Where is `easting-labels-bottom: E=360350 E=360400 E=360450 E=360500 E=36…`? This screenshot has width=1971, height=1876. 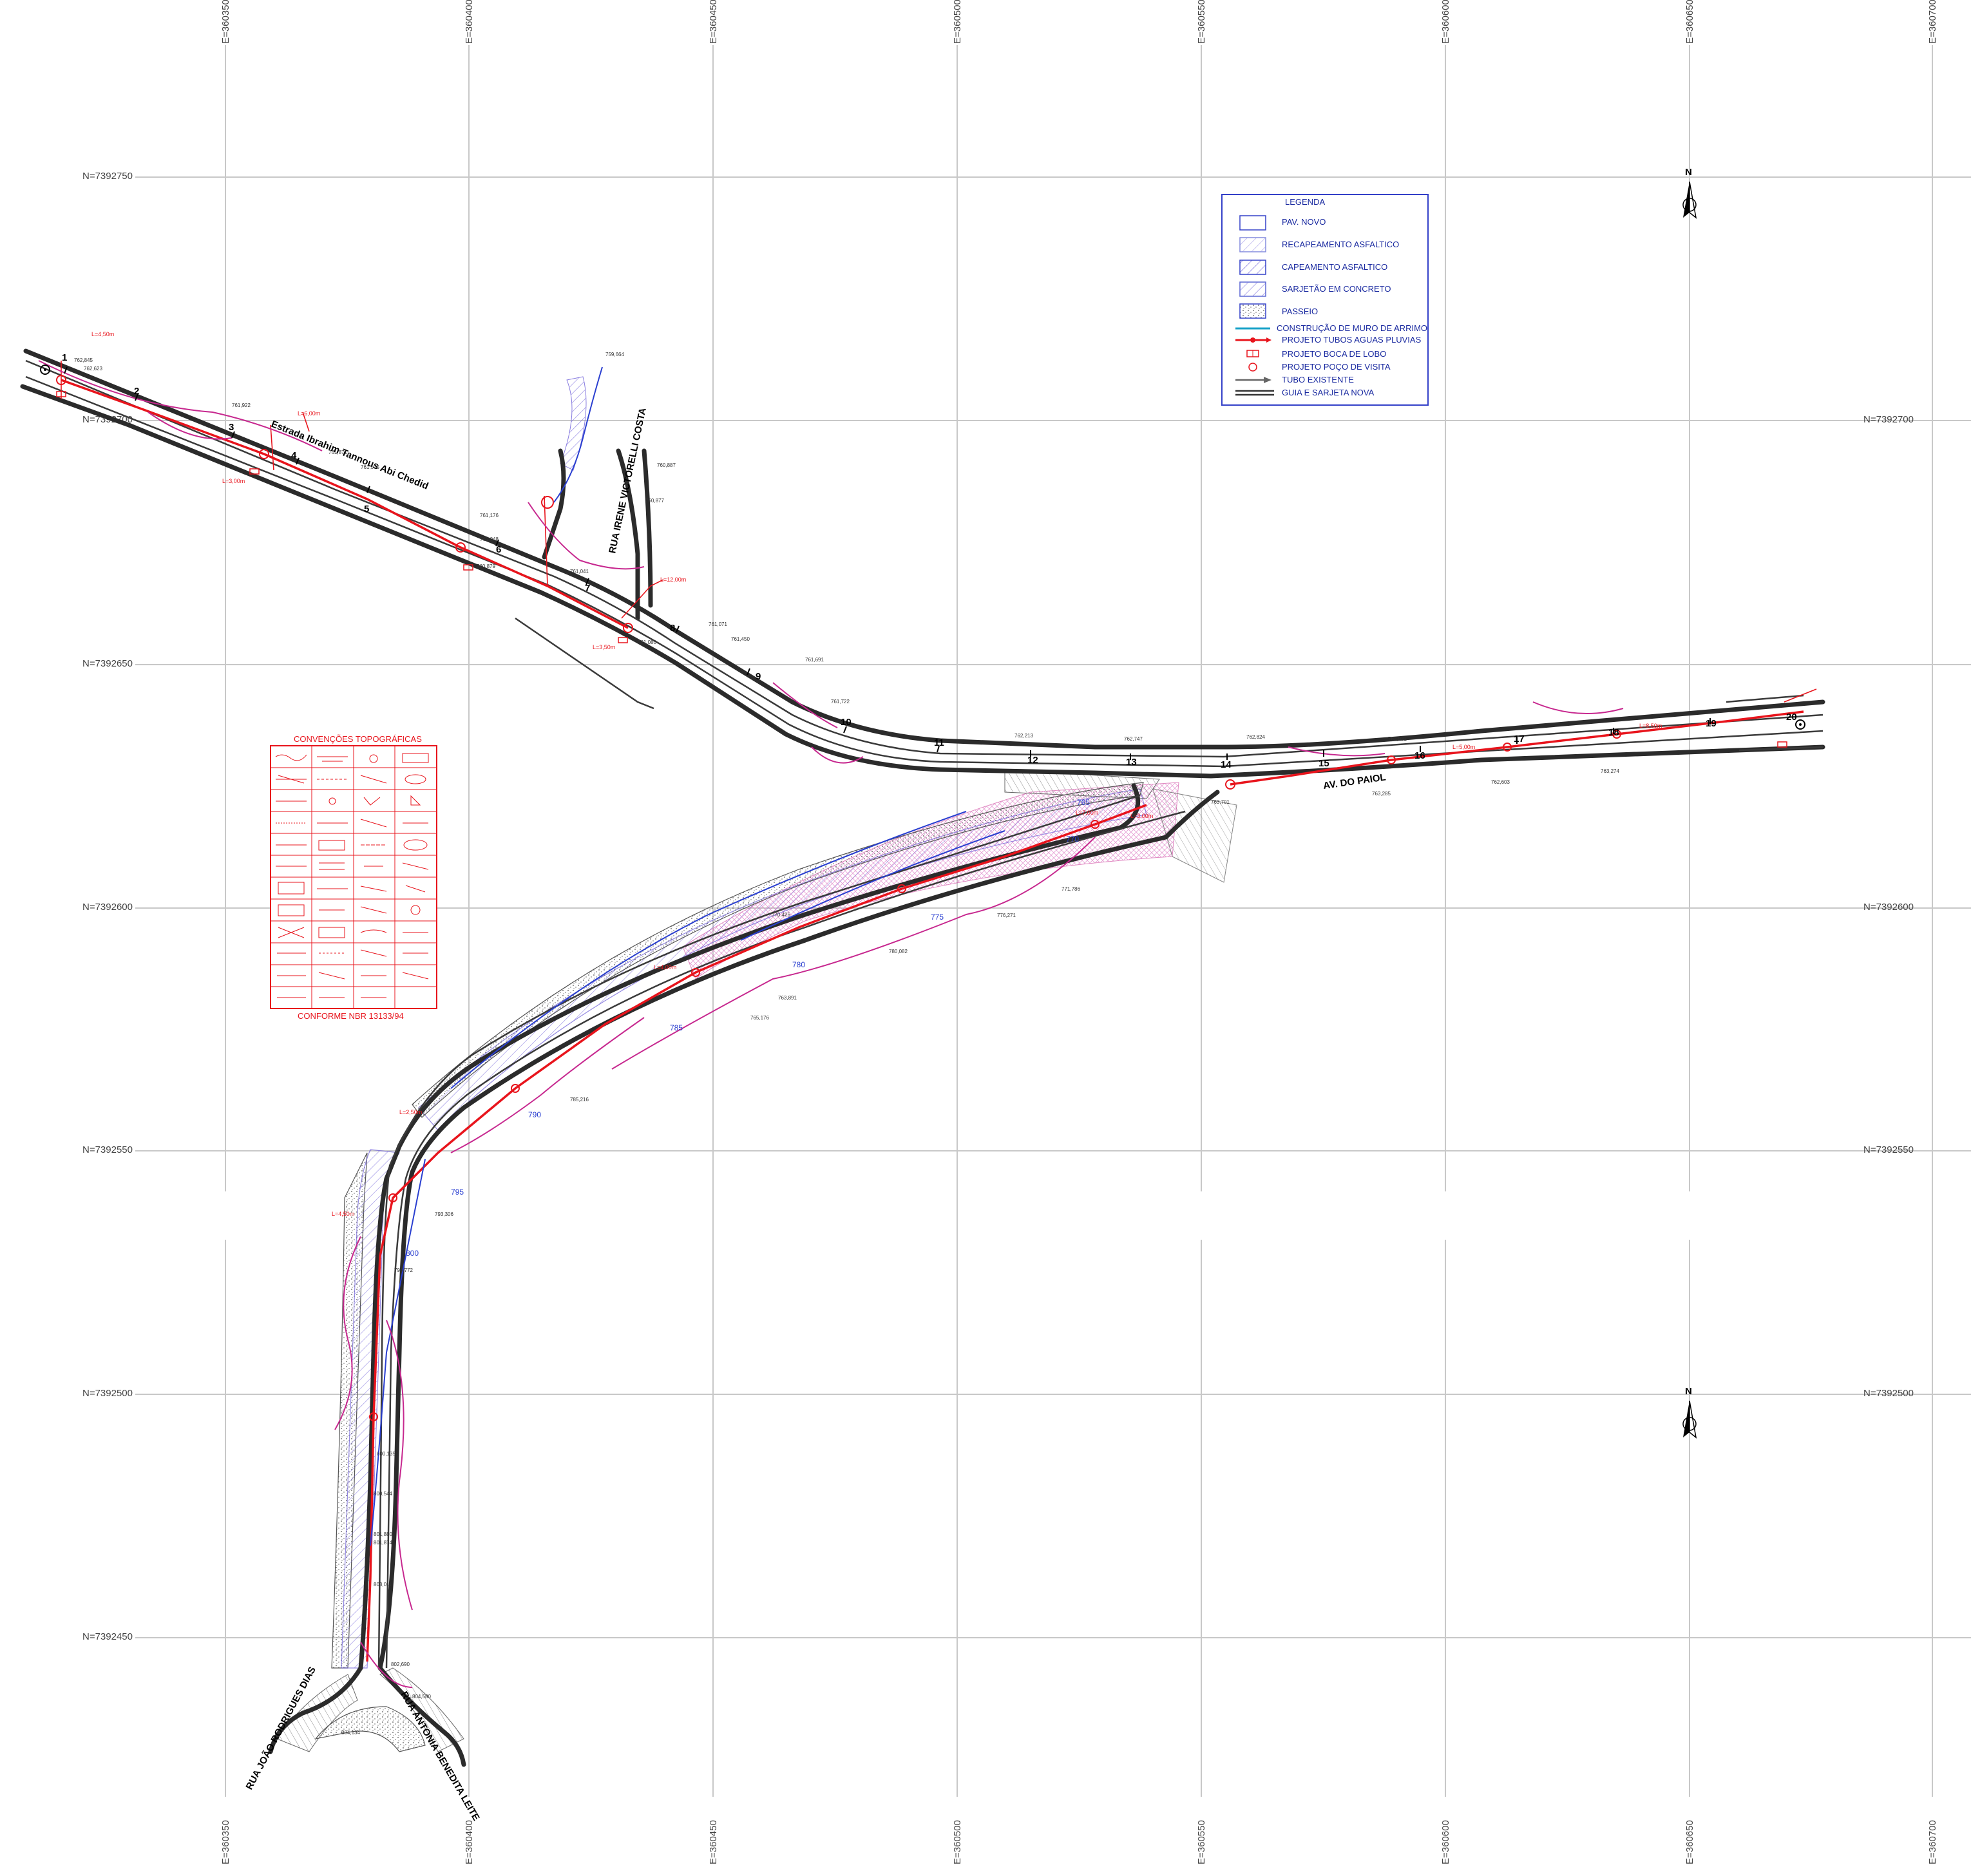 easting-labels-bottom: E=360350 E=360400 E=360450 E=360500 E=36… is located at coordinates (1079, 1842).